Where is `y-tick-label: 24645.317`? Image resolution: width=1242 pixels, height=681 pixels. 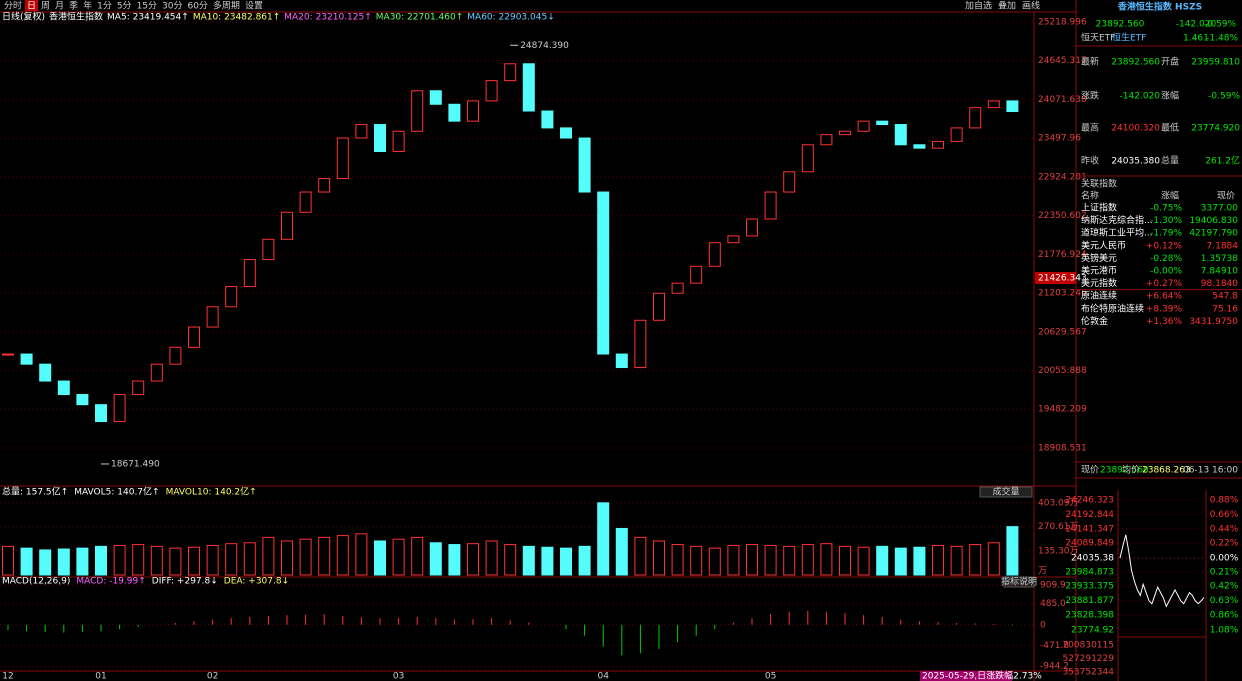 y-tick-label: 24645.317 is located at coordinates (1062, 61).